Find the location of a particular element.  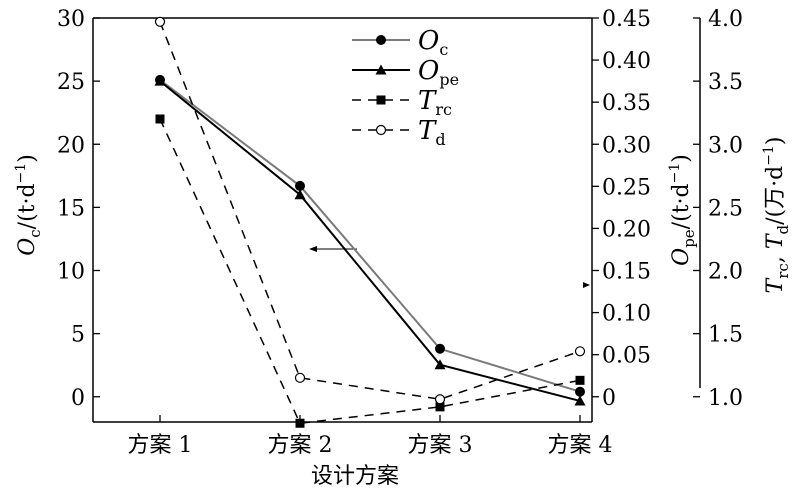

right1-tick-label: 0.35 is located at coordinates (626, 103).